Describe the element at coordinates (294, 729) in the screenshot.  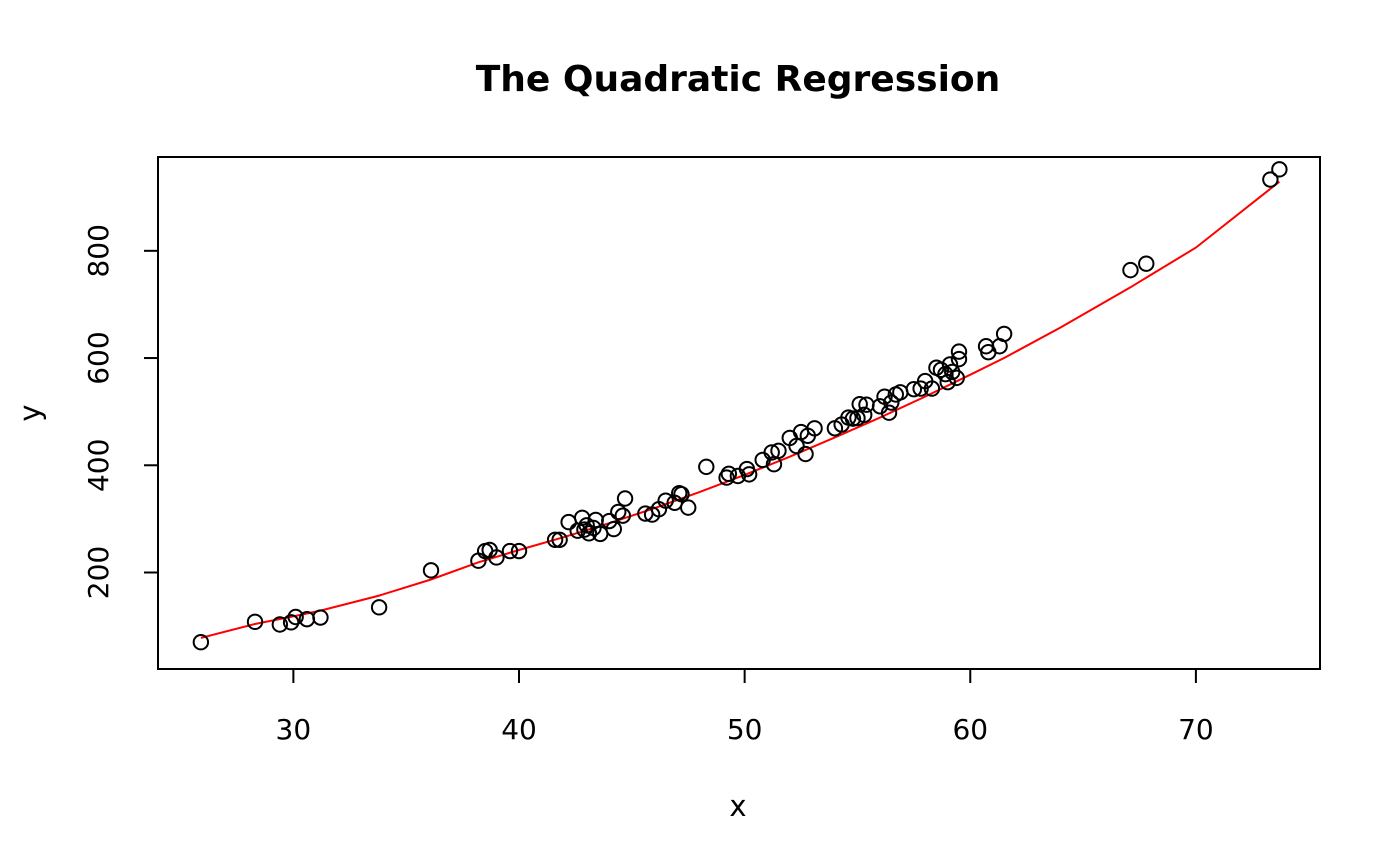
I see `x-tick-label: 30` at that location.